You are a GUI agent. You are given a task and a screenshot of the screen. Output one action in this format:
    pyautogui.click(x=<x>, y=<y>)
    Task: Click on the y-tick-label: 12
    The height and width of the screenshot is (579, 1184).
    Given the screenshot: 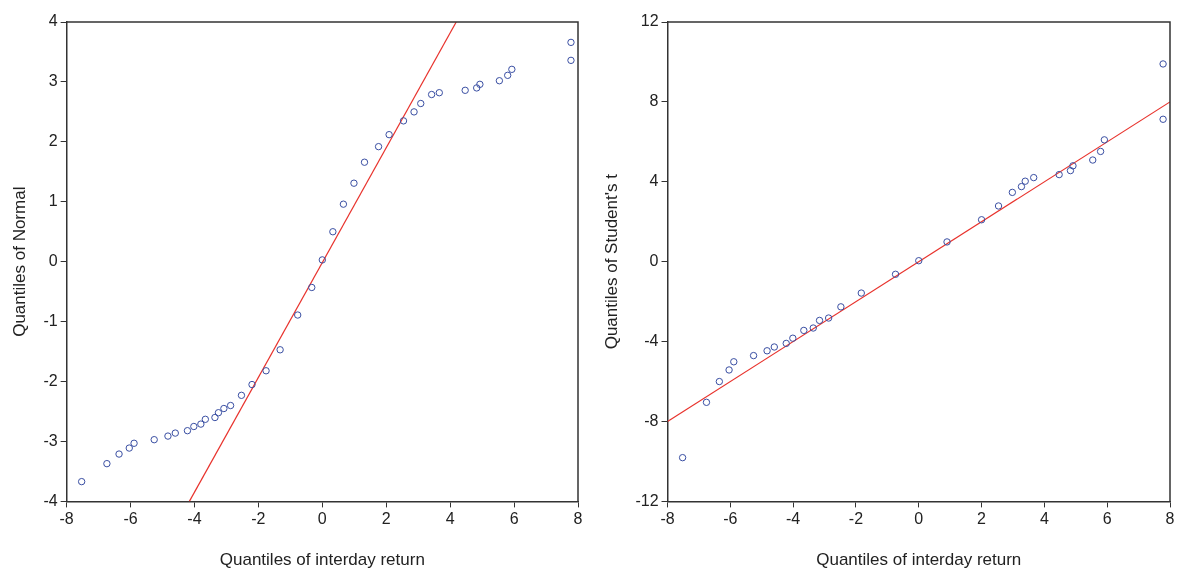 What is the action you would take?
    pyautogui.click(x=649, y=21)
    